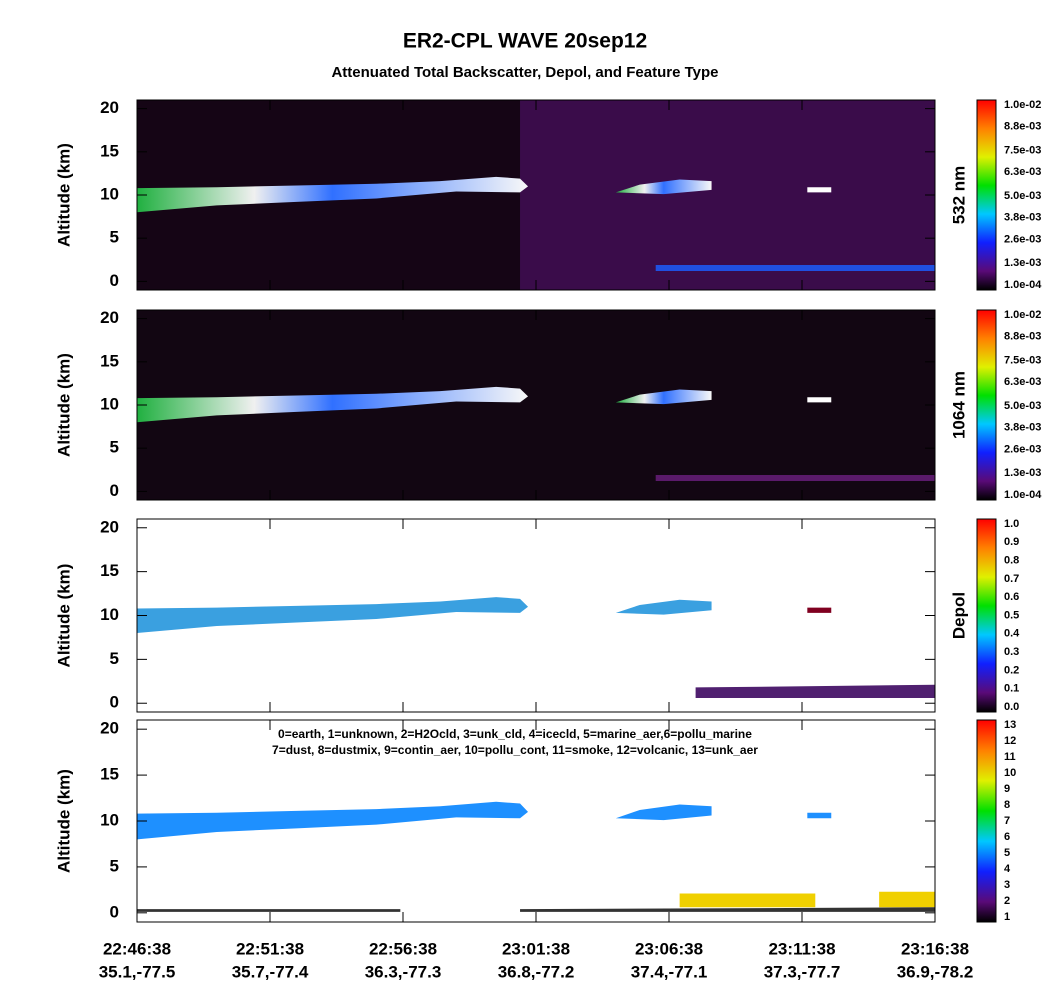 The height and width of the screenshot is (1000, 1050). What do you see at coordinates (1007, 821) in the screenshot?
I see `colorbar-tick-label: 7` at bounding box center [1007, 821].